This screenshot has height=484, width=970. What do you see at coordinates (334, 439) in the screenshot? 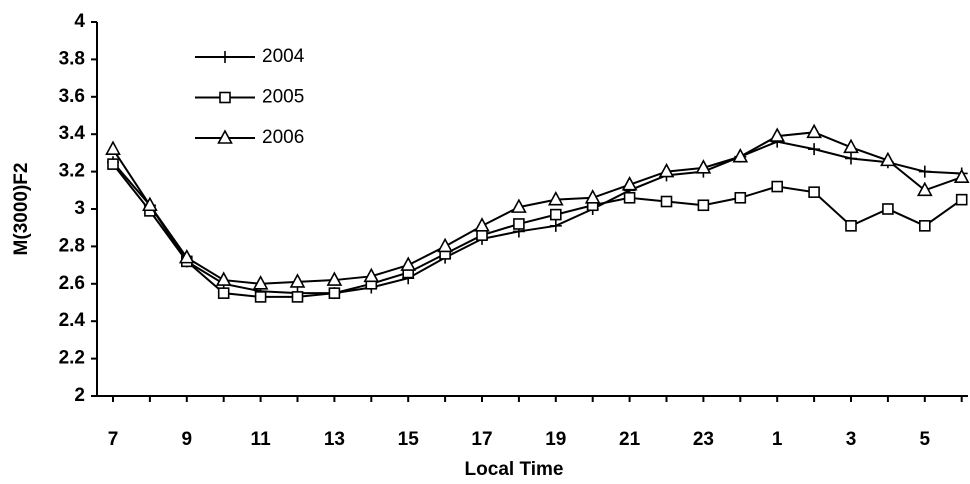
I see `x-tick-label: 13` at bounding box center [334, 439].